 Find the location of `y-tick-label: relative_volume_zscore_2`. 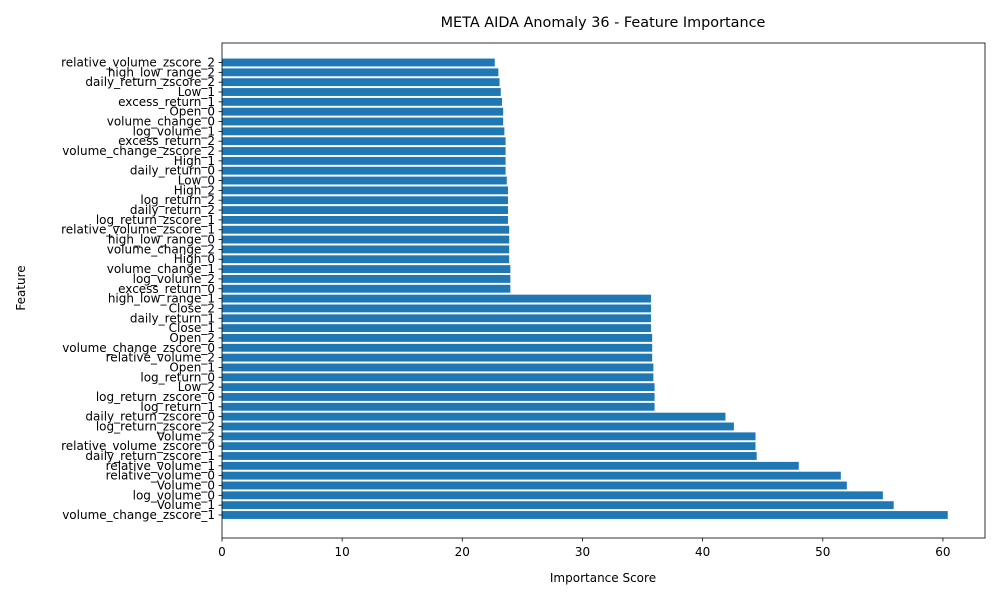

y-tick-label: relative_volume_zscore_2 is located at coordinates (138, 63).